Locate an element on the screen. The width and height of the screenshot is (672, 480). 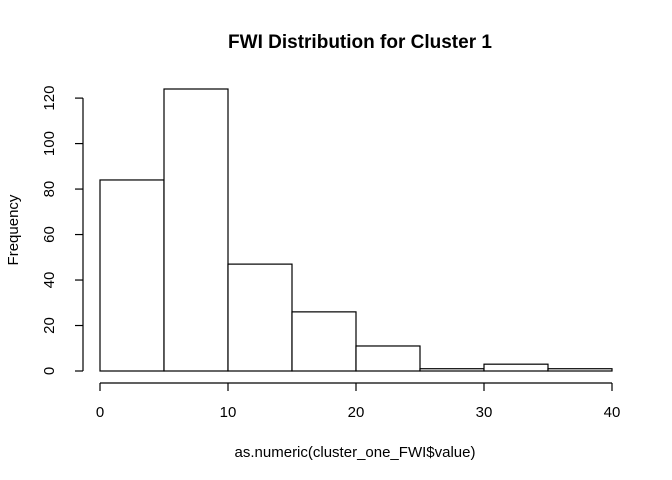
y-tick-label: 100 is located at coordinates (49, 143).